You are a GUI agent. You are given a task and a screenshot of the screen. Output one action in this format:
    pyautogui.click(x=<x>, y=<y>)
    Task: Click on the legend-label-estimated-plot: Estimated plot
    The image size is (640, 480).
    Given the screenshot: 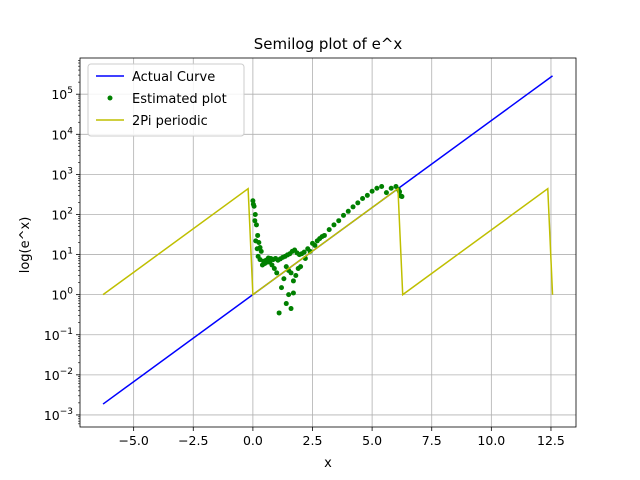 What is the action you would take?
    pyautogui.click(x=179, y=99)
    